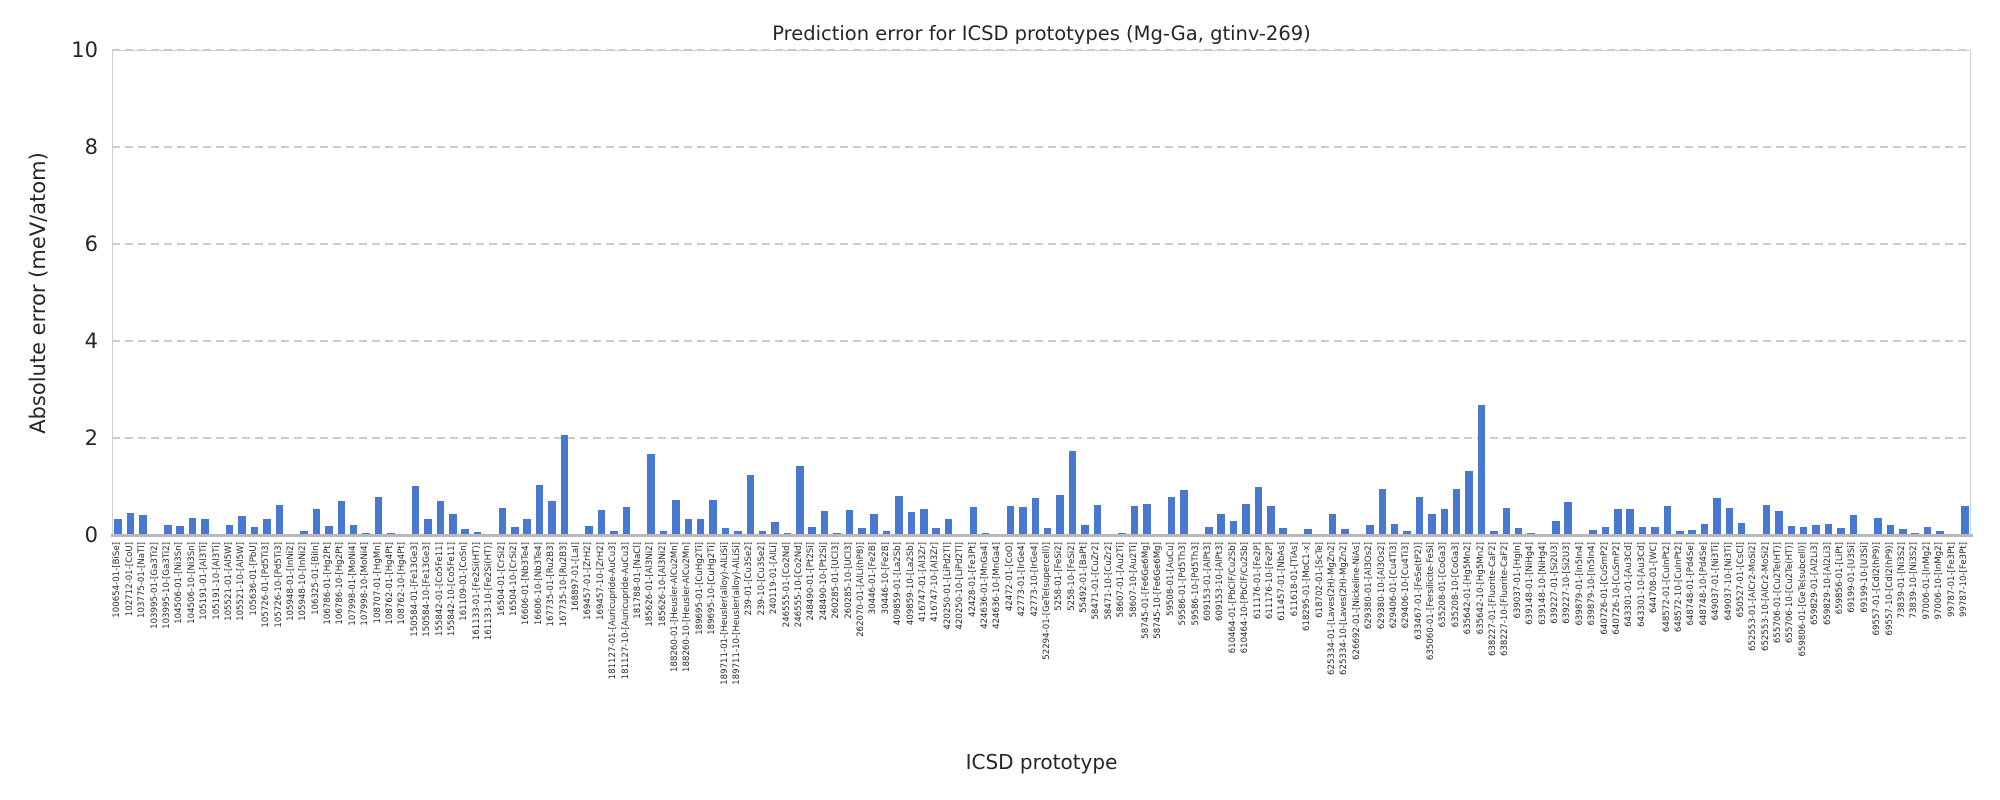 Image resolution: width=2000 pixels, height=800 pixels. Describe the element at coordinates (1393, 585) in the screenshot. I see `x-tick-label: 629406-01-[Cu4Ti3]` at that location.